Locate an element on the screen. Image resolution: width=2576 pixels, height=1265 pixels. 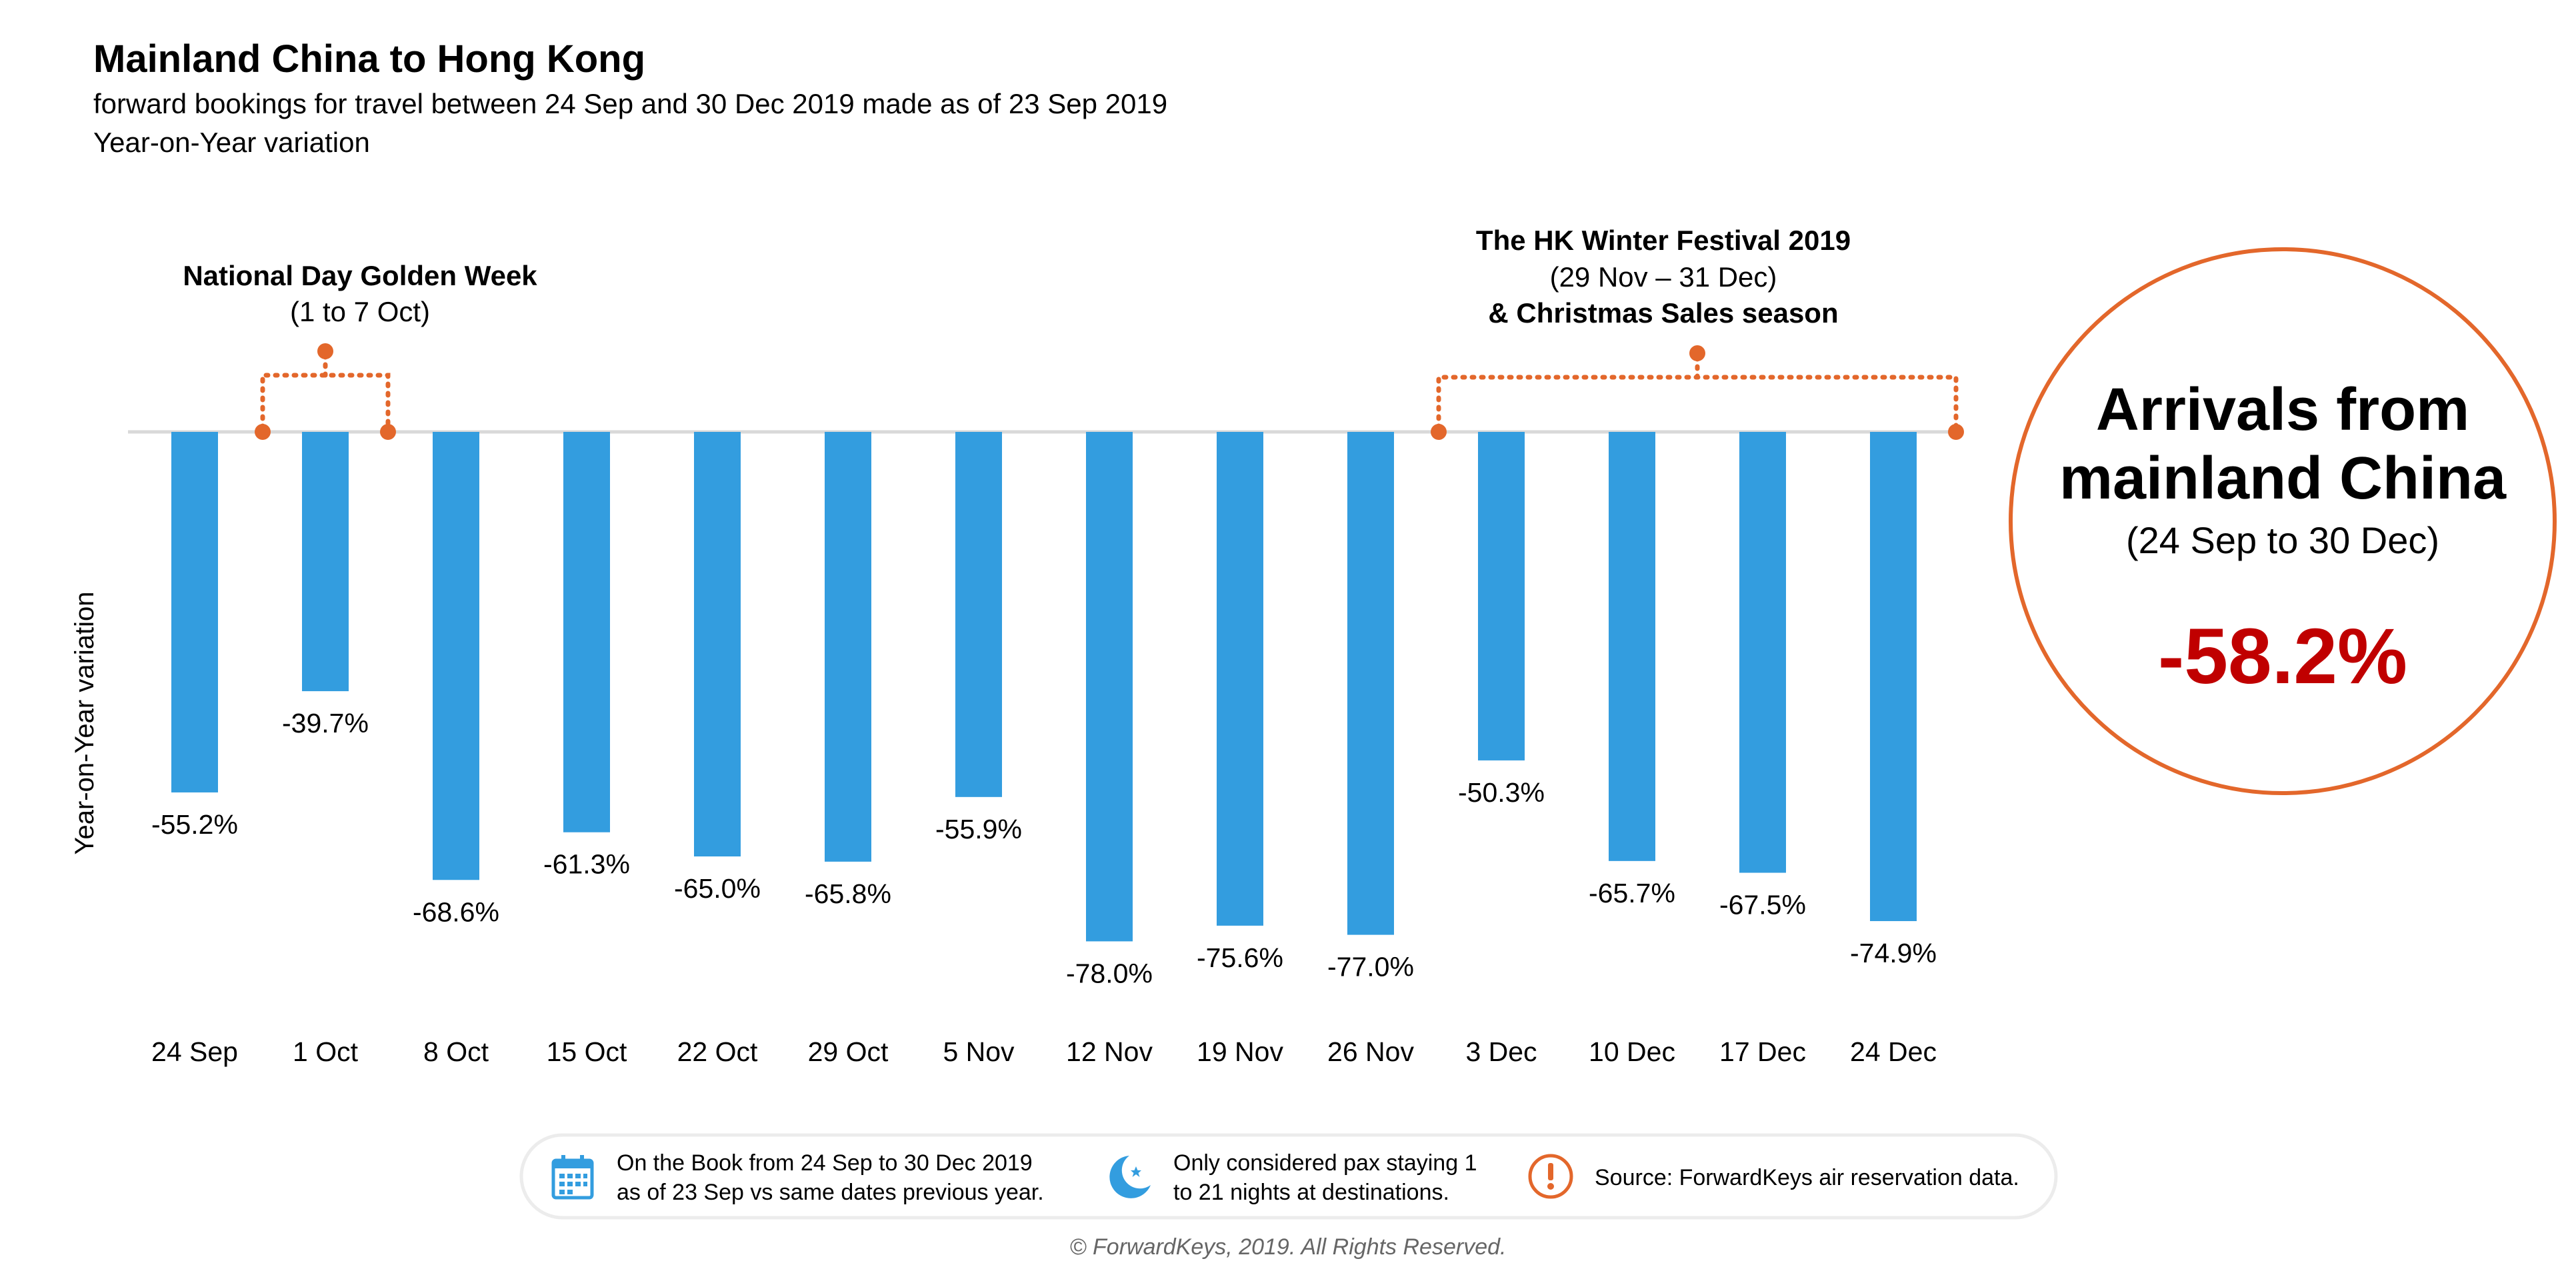
value-label-5-nov: -55.9% is located at coordinates (978, 829).